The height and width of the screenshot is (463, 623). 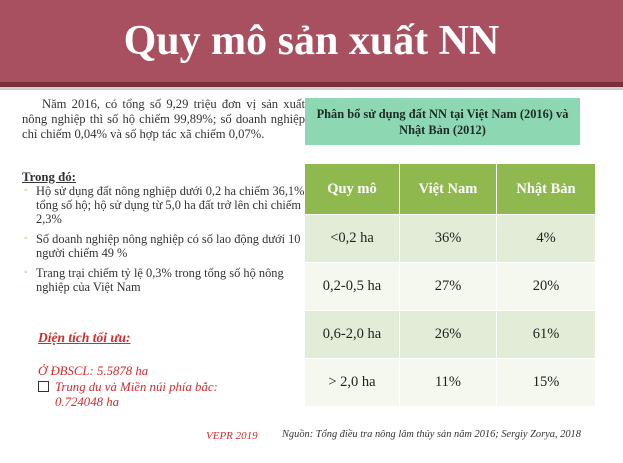 I want to click on table-row: <0,2 ha 36% 4%, so click(x=450, y=238).